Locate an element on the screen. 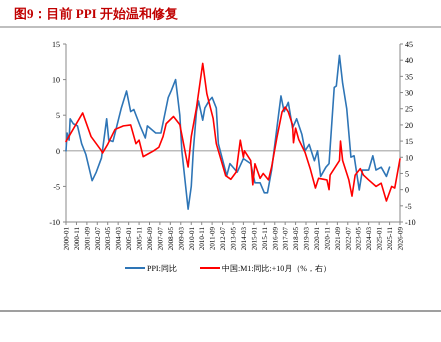  y2-tick-label: 20 is located at coordinates (409, 125).